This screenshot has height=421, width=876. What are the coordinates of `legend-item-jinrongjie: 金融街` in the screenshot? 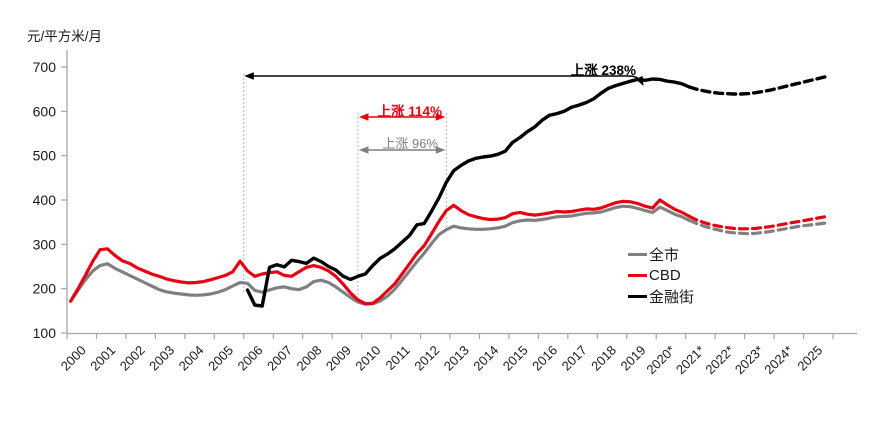 It's located at (661, 296).